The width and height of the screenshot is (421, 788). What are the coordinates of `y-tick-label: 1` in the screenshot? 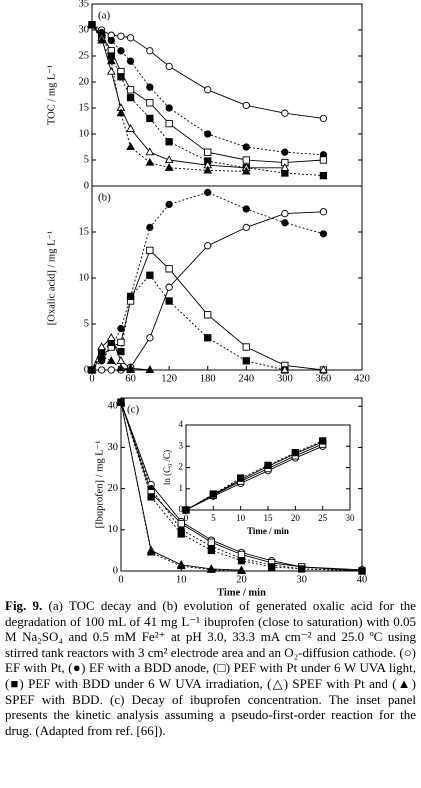 It's located at (181, 488).